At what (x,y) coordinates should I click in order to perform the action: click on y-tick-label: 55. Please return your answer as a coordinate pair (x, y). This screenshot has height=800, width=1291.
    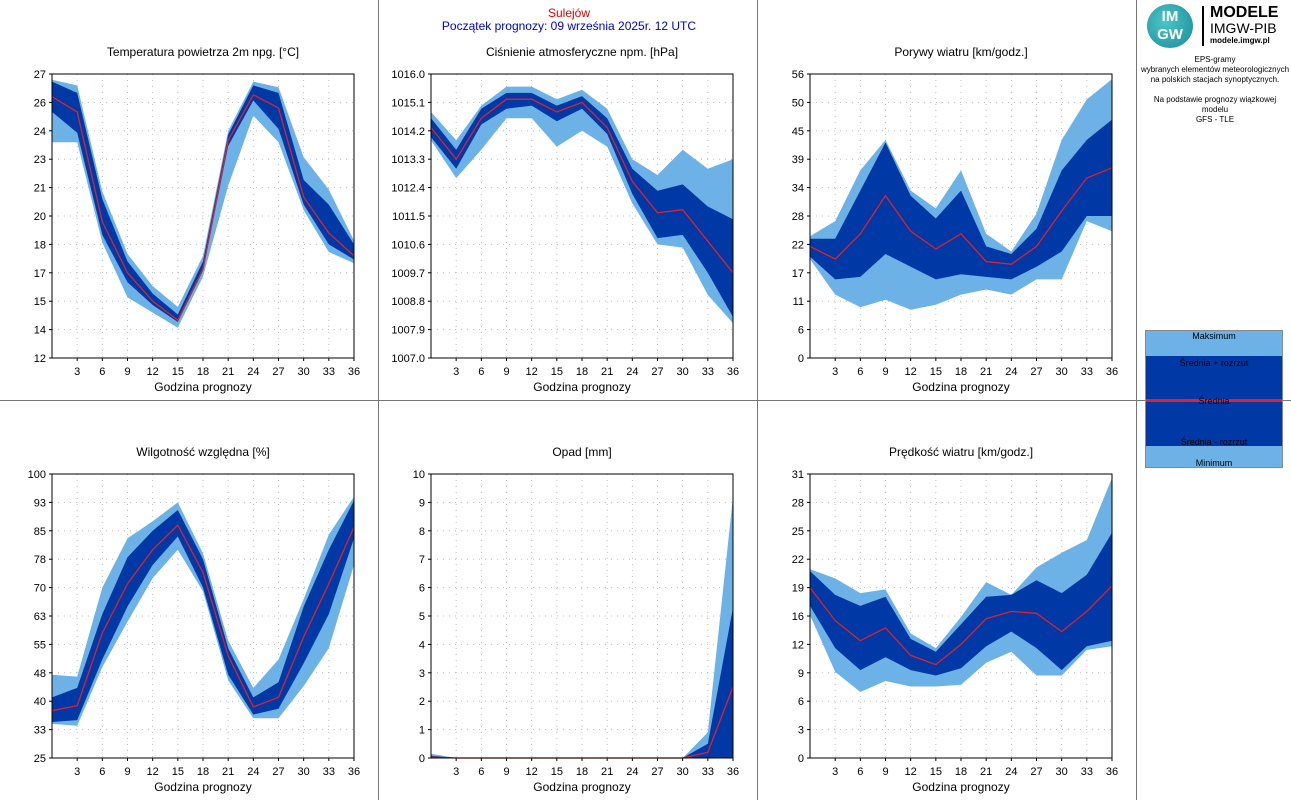
    Looking at the image, I should click on (40, 645).